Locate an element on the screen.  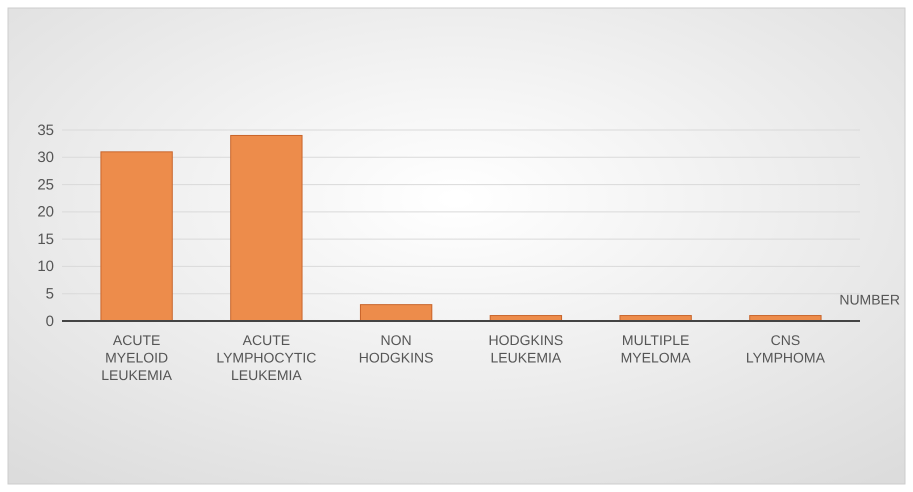
y-tick-label: 35 is located at coordinates (45, 130).